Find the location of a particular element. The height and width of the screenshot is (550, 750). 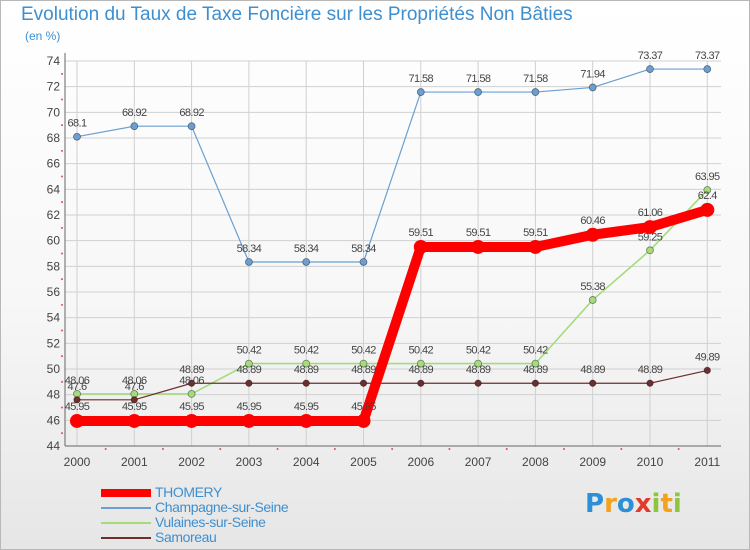

data-label: 49.89 is located at coordinates (707, 357).